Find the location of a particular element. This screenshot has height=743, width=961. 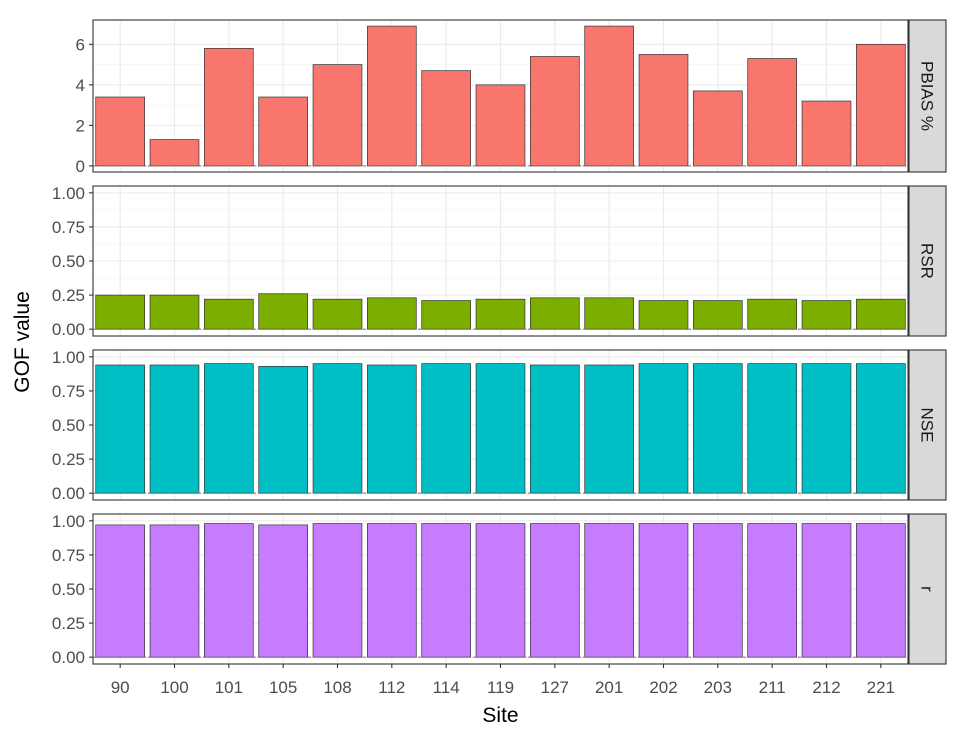

x-tick-label: 119 is located at coordinates (500, 687).